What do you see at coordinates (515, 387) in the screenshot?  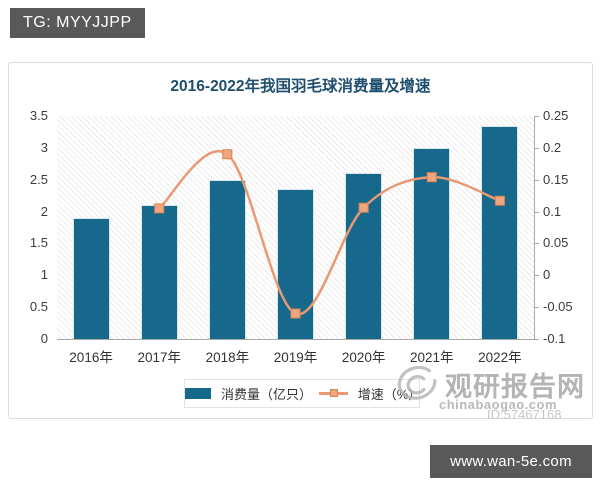 I see `watermark-brand: 观研报告网` at bounding box center [515, 387].